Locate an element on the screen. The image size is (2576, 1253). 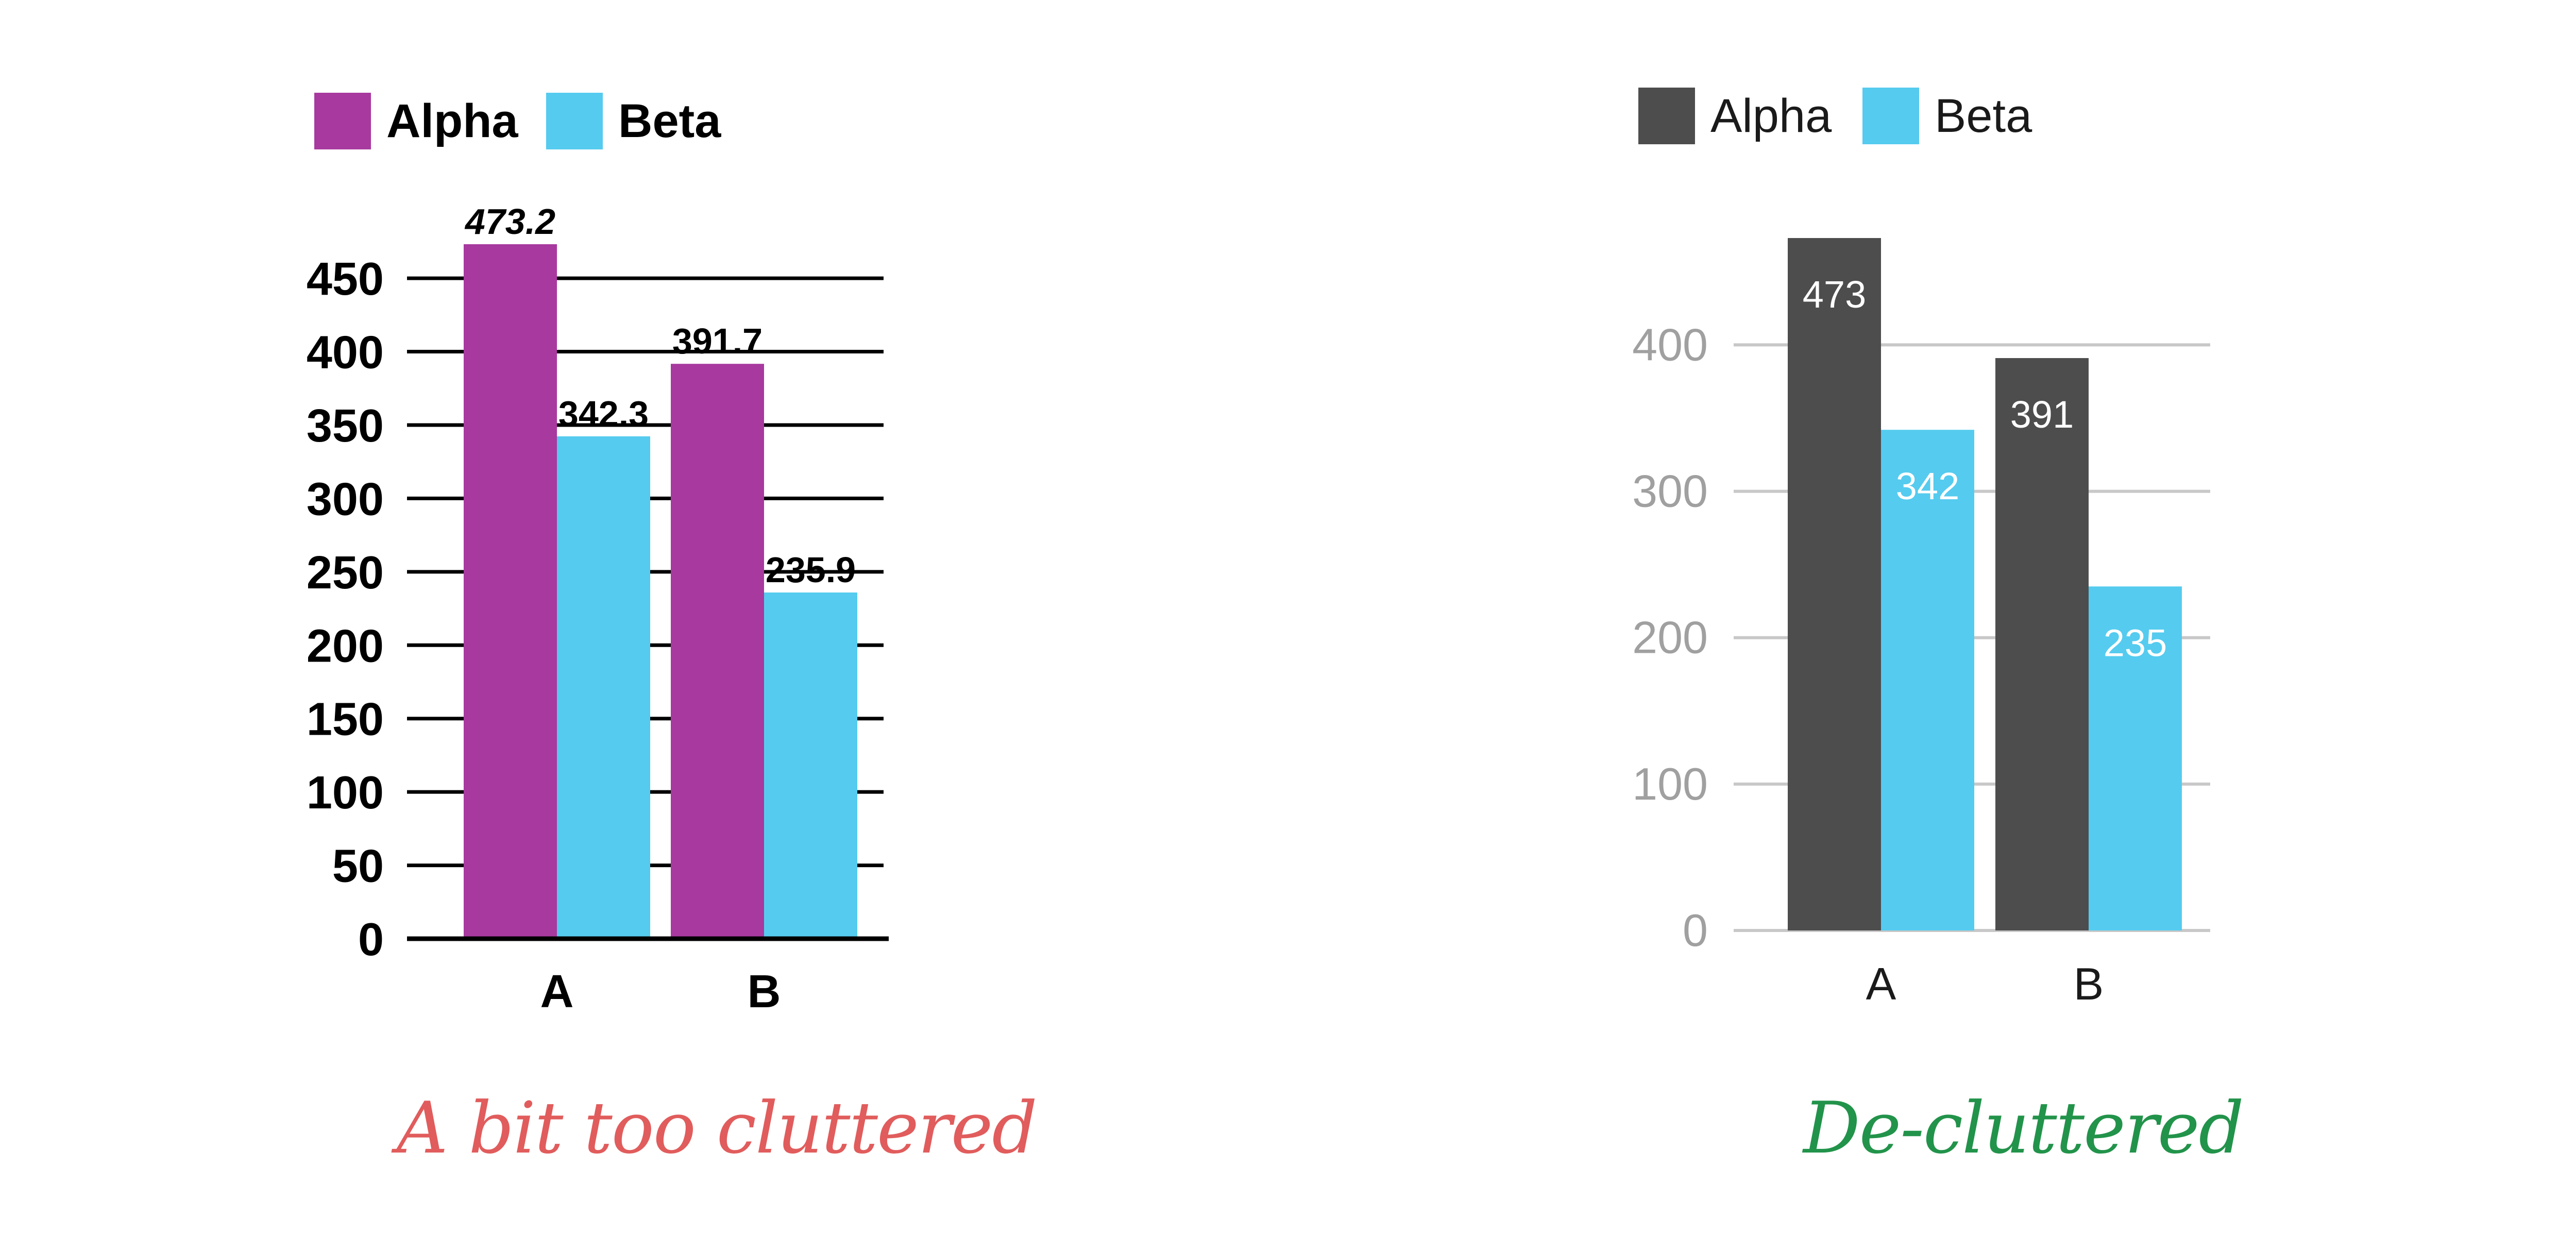
data-label: 342 is located at coordinates (1927, 486).